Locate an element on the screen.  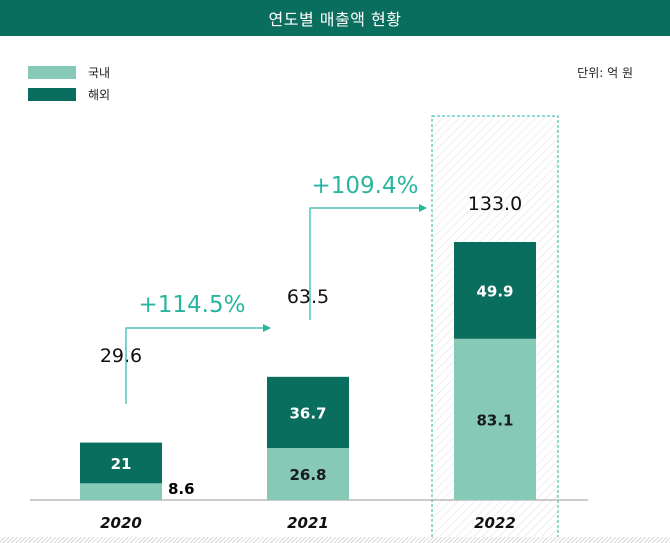
category-label-2020: 2020 is located at coordinates (121, 523).